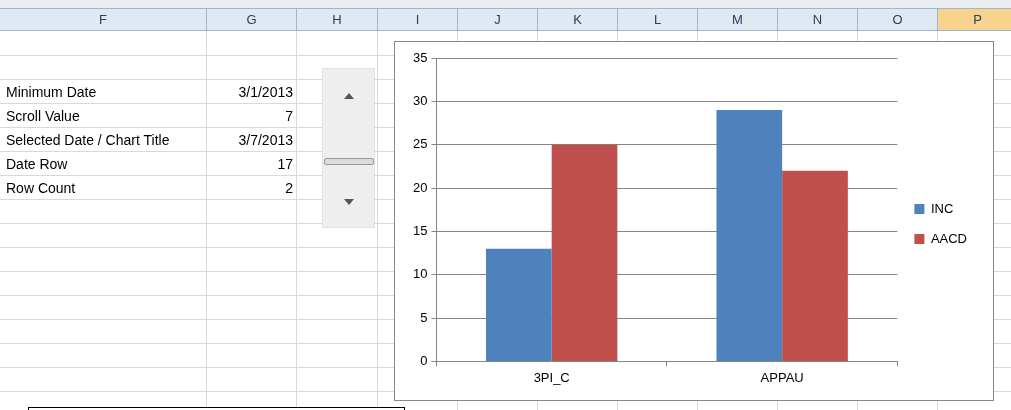  What do you see at coordinates (498, 20) in the screenshot?
I see `category-label: J` at bounding box center [498, 20].